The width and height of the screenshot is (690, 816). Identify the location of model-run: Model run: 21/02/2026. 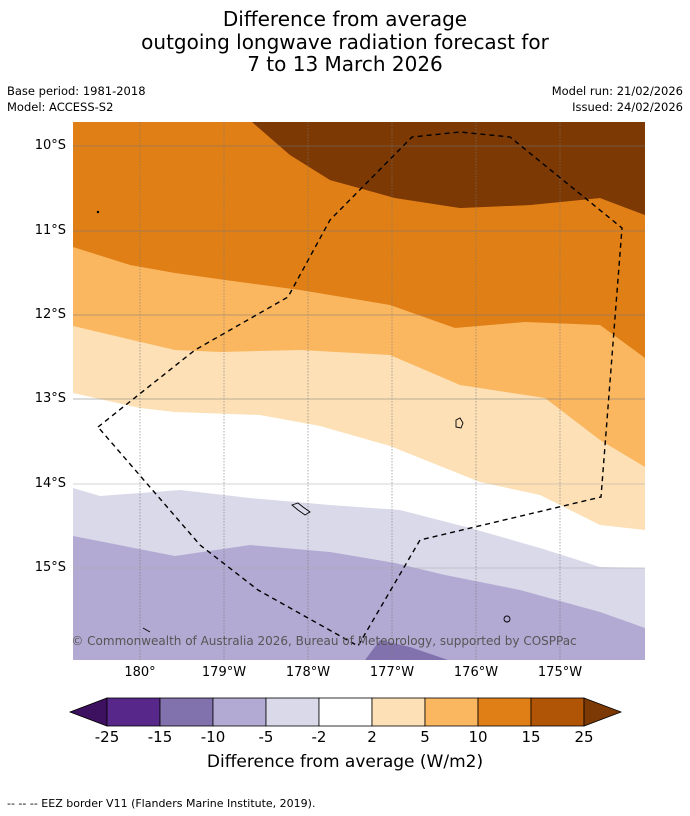
(617, 91).